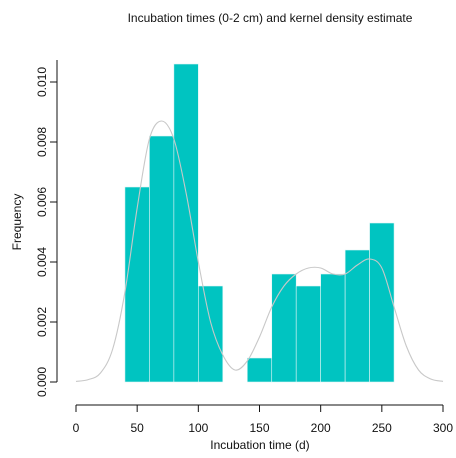  I want to click on y-tick-label: 0.002, so click(42, 322).